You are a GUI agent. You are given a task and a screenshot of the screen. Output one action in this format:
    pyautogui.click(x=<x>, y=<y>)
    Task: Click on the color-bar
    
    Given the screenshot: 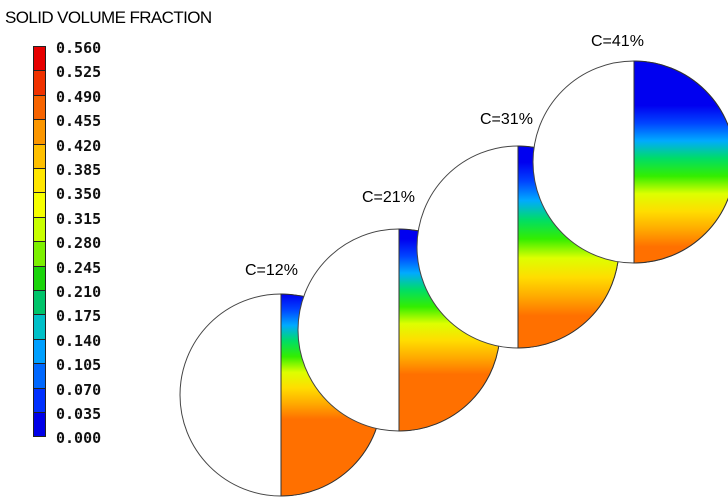 What is the action you would take?
    pyautogui.click(x=39, y=242)
    